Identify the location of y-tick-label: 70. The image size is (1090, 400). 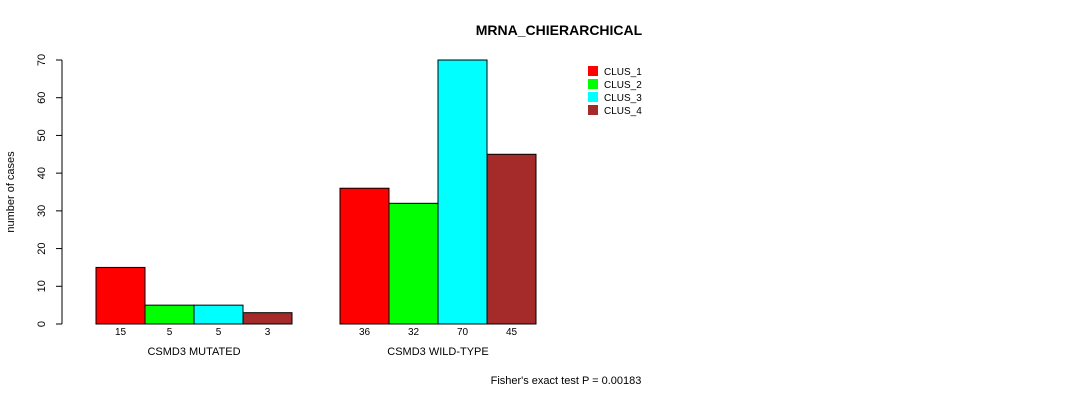
(42, 60).